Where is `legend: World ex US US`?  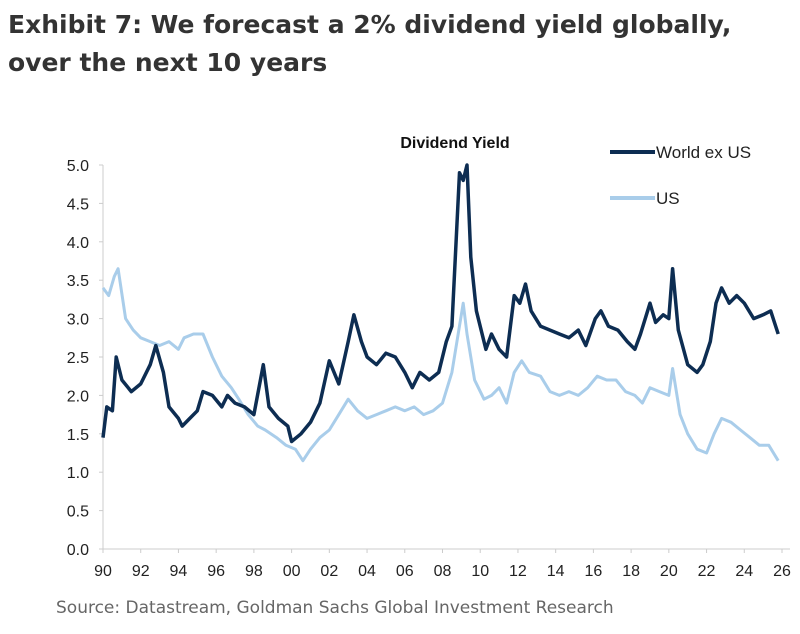 legend: World ex US US is located at coordinates (680, 175).